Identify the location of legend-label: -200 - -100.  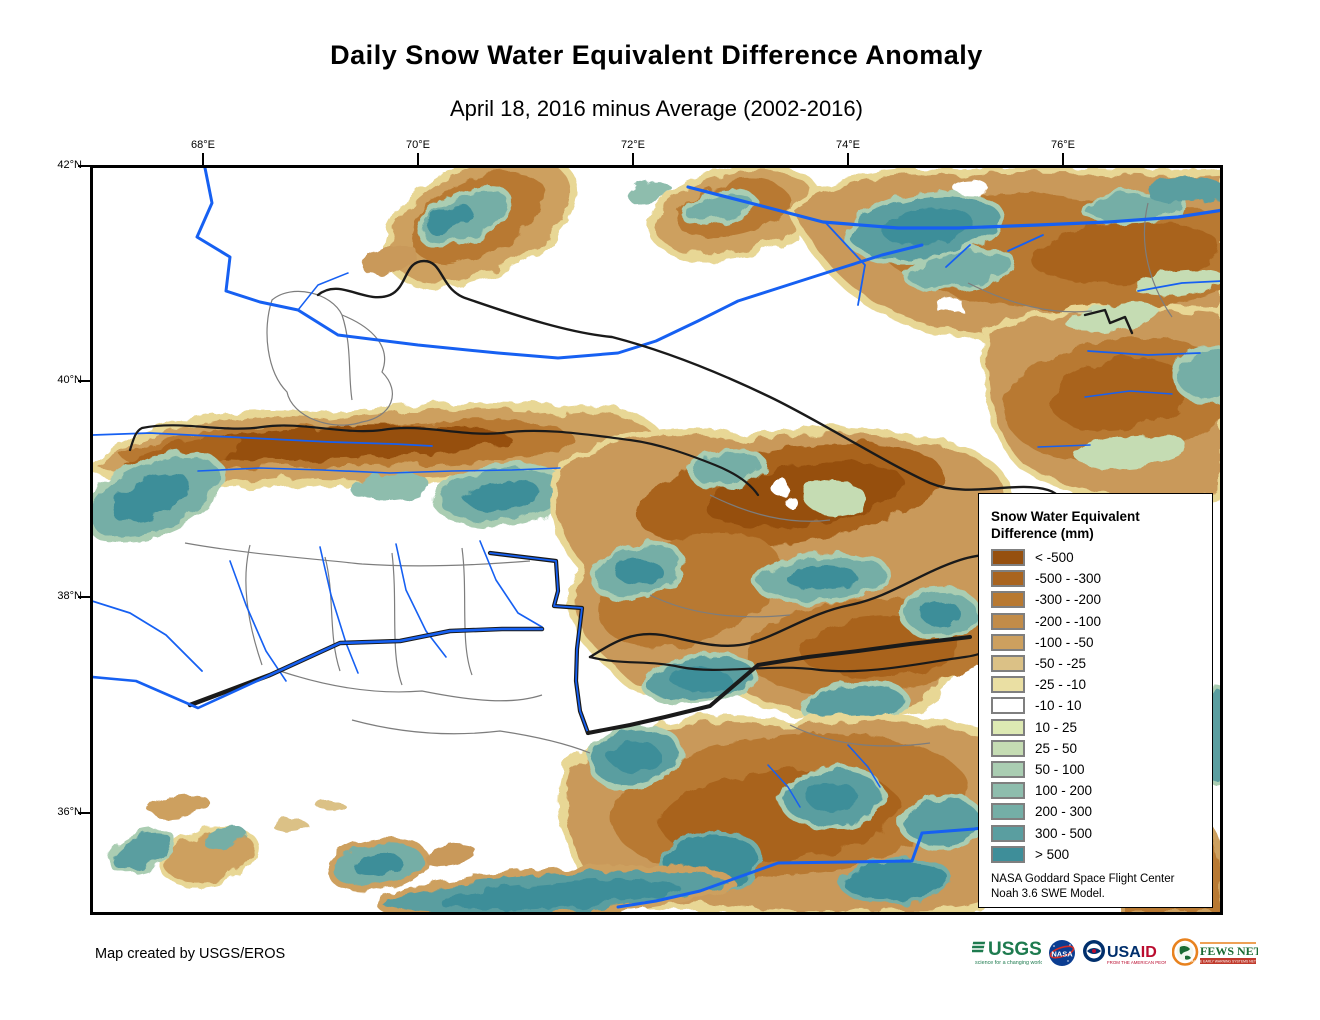
(1068, 621).